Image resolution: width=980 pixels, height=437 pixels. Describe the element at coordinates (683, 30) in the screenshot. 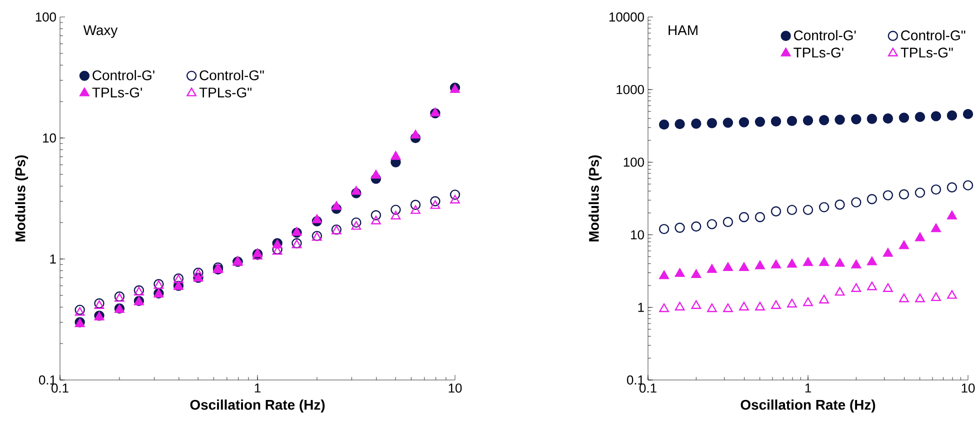

I see `chart-title: HAM` at that location.